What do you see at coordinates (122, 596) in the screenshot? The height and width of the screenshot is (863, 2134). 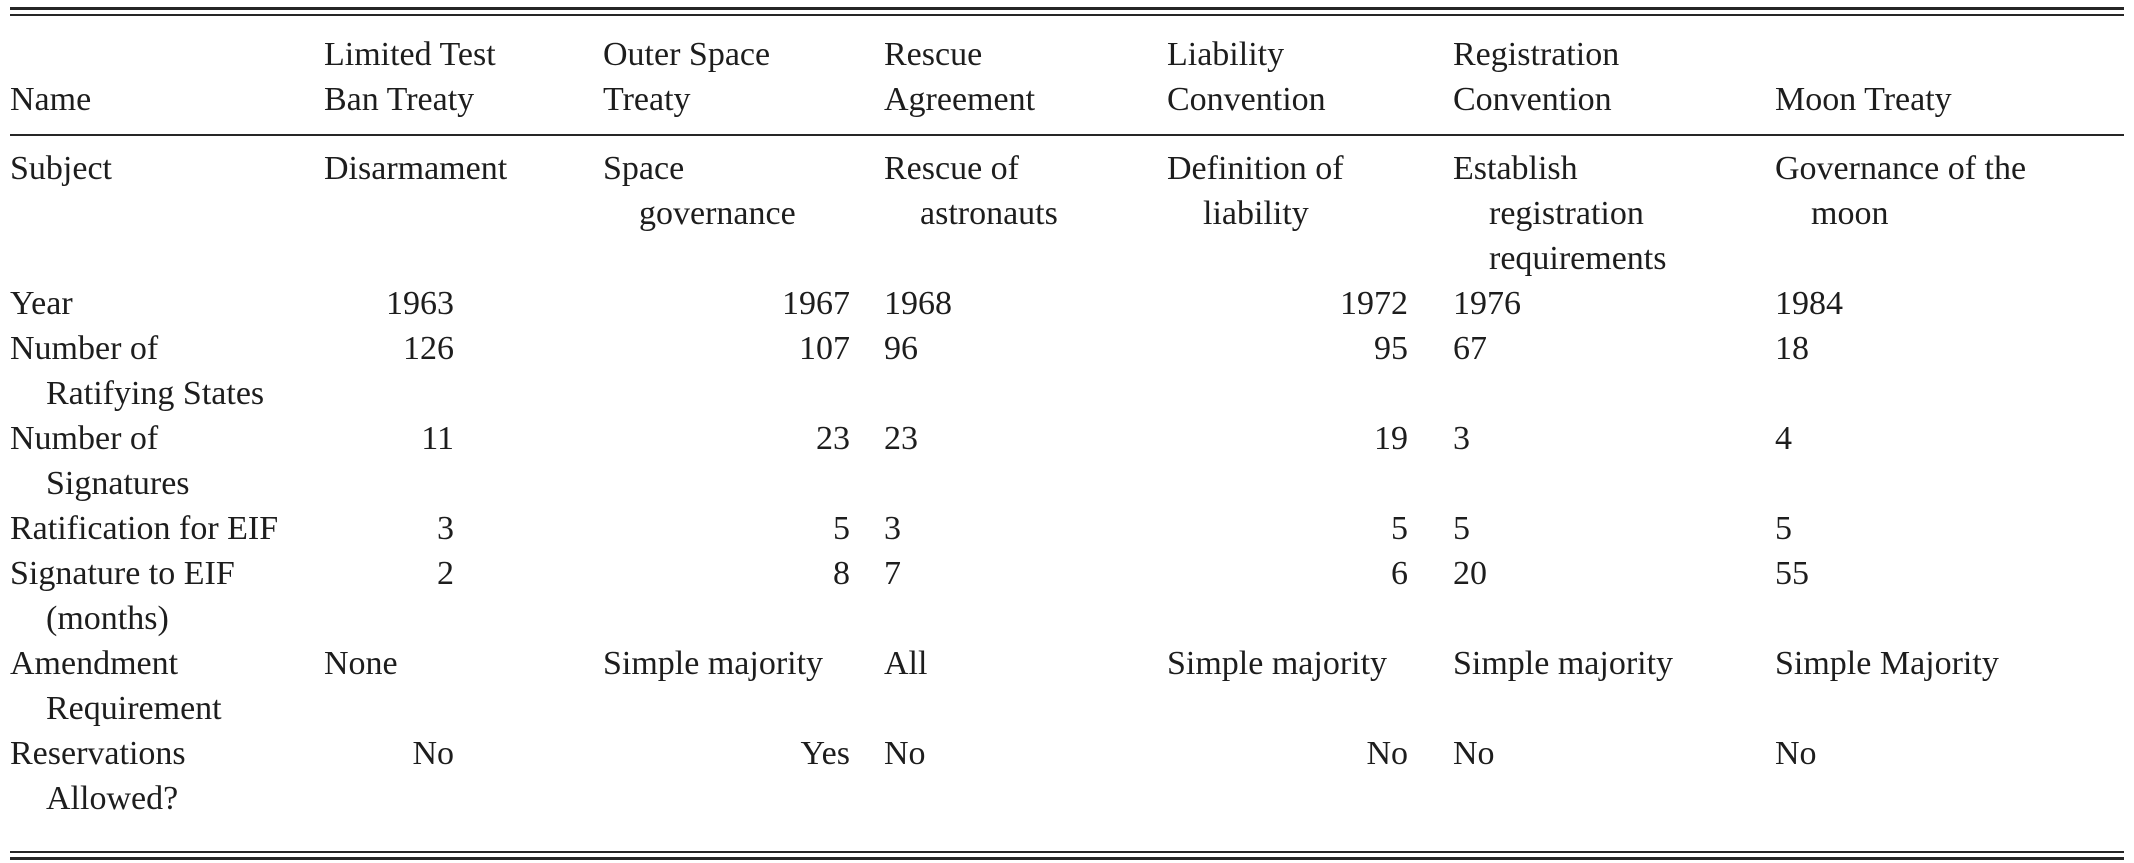 I see `row-label: Signature to EIF (months)` at bounding box center [122, 596].